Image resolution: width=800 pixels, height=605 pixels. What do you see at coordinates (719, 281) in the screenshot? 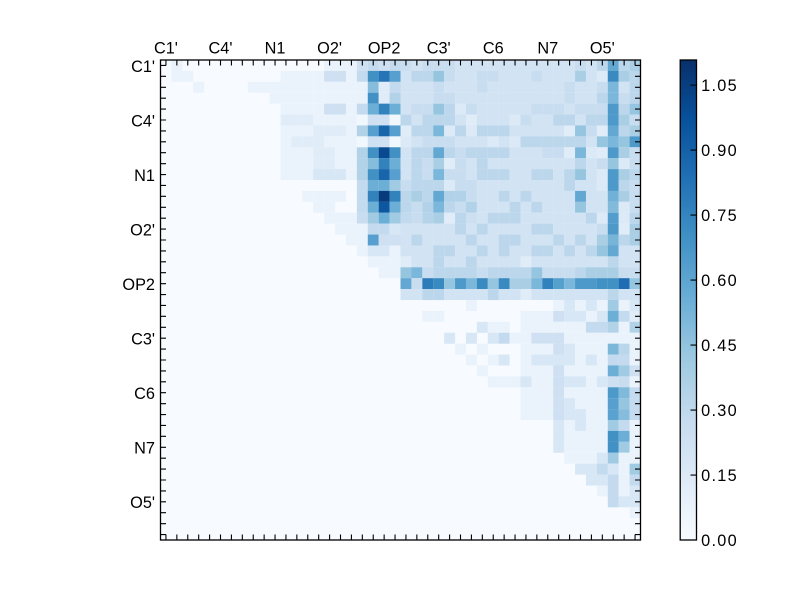
I see `svg-text: 0.60` at bounding box center [719, 281].